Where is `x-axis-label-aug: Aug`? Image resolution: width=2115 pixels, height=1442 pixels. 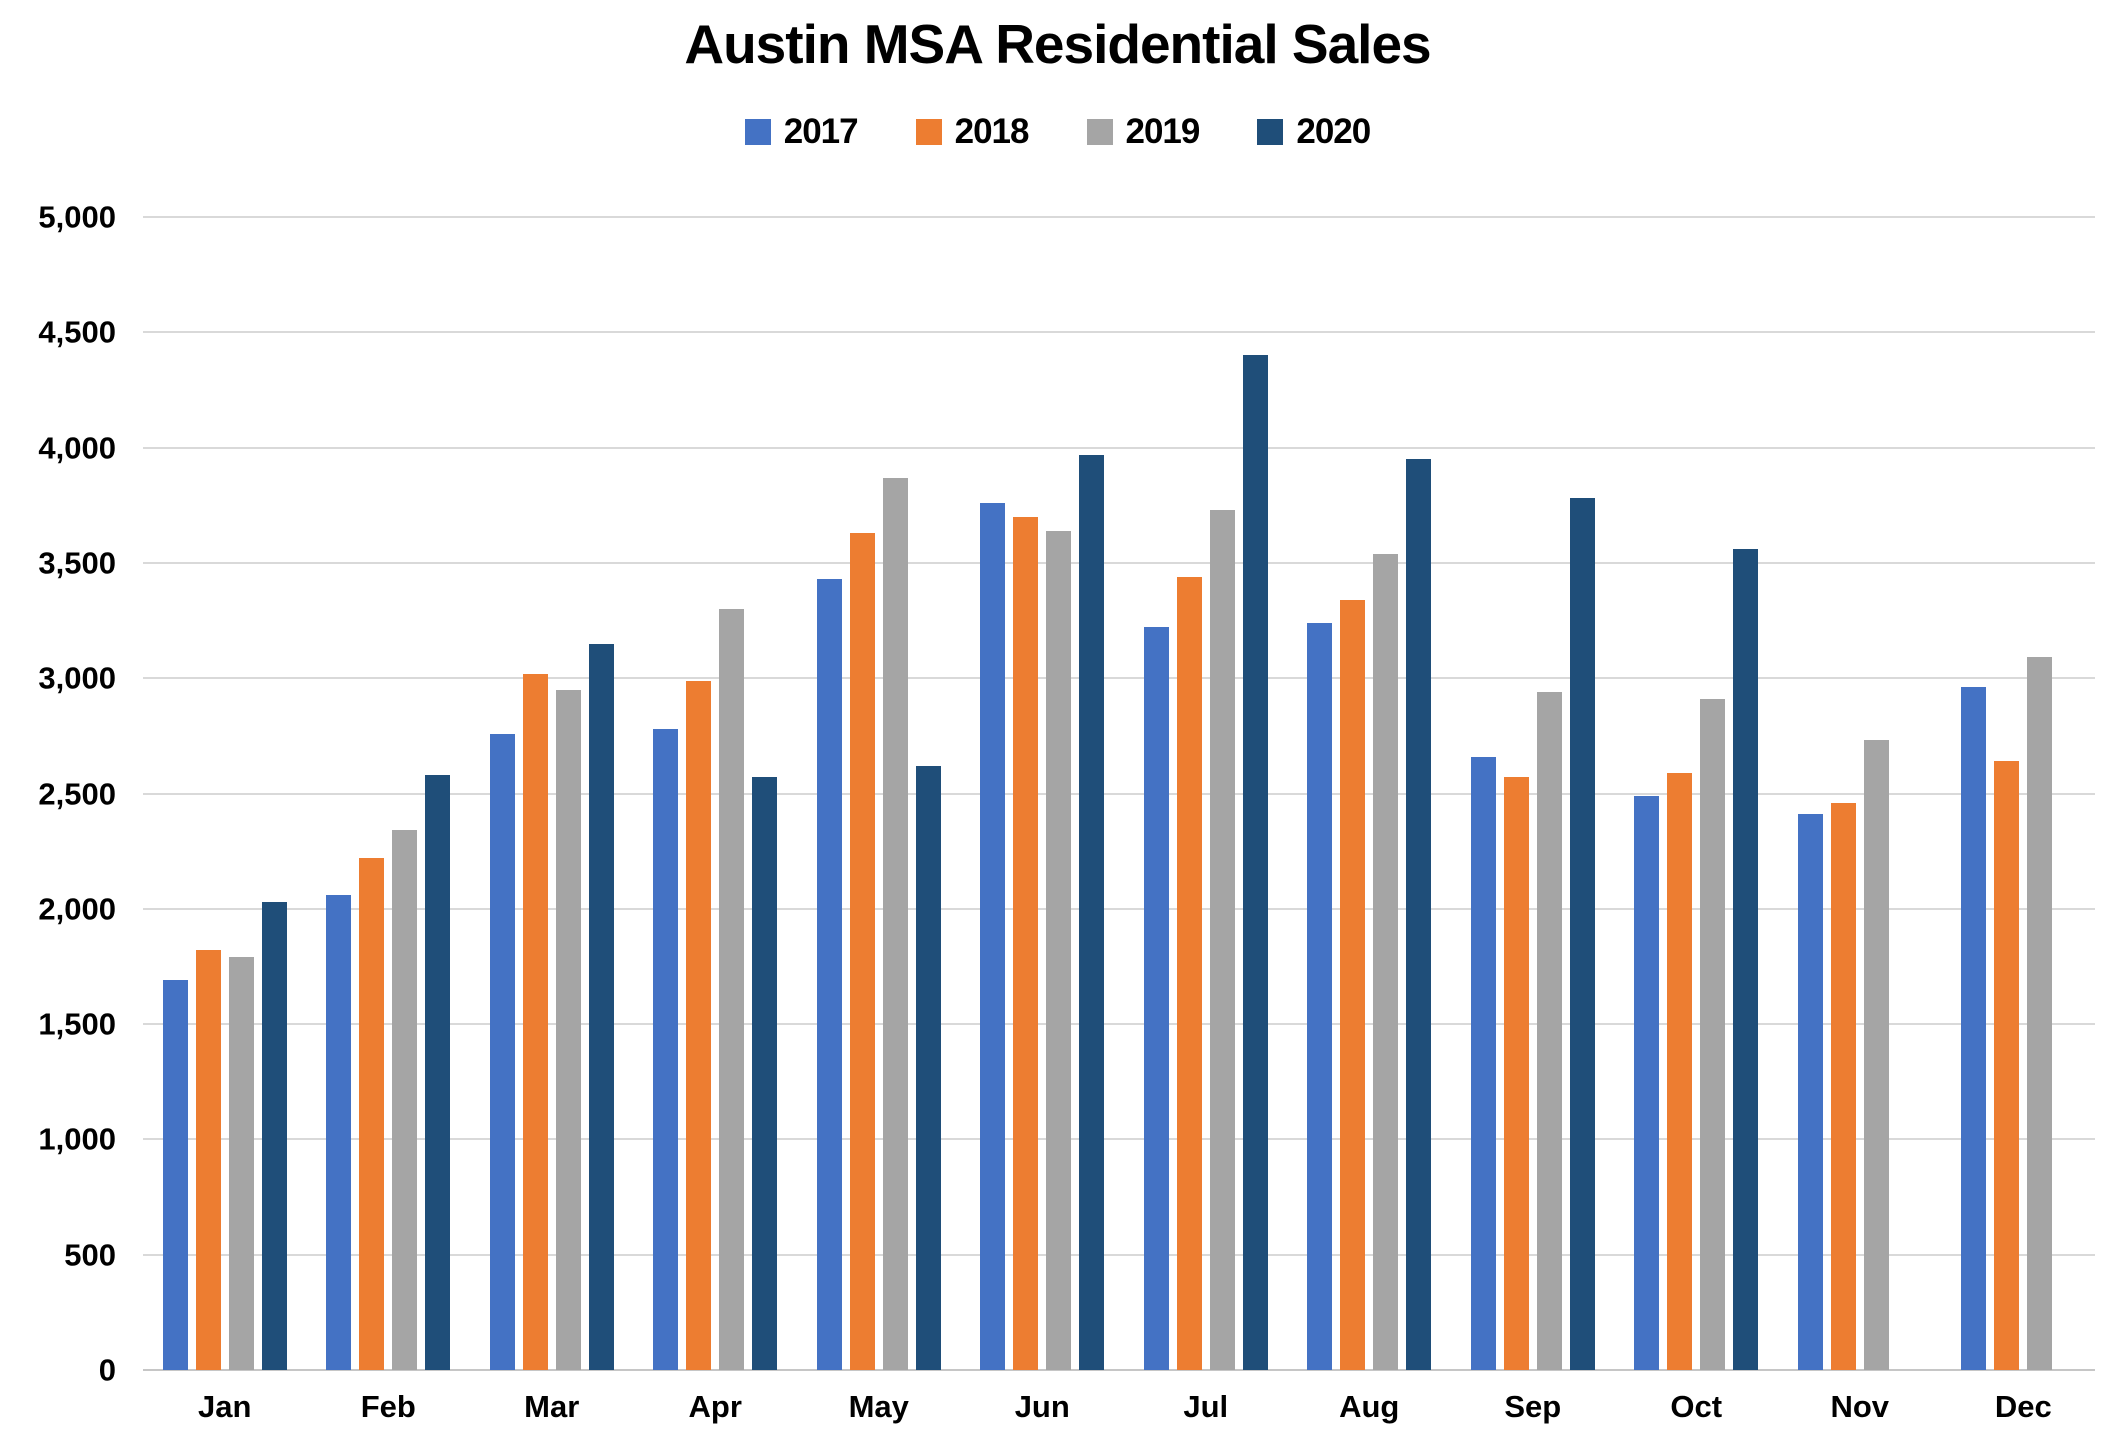
x-axis-label-aug: Aug is located at coordinates (1369, 1406).